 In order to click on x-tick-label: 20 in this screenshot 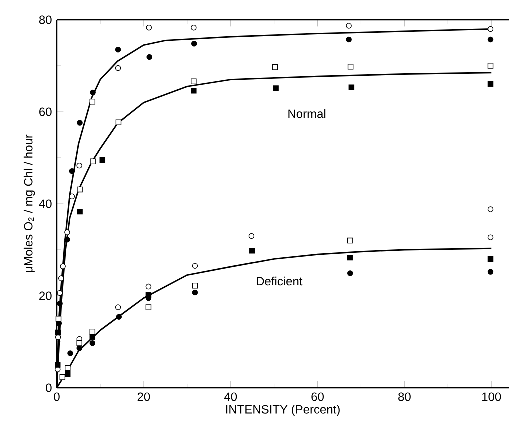, I will do `click(144, 397)`.